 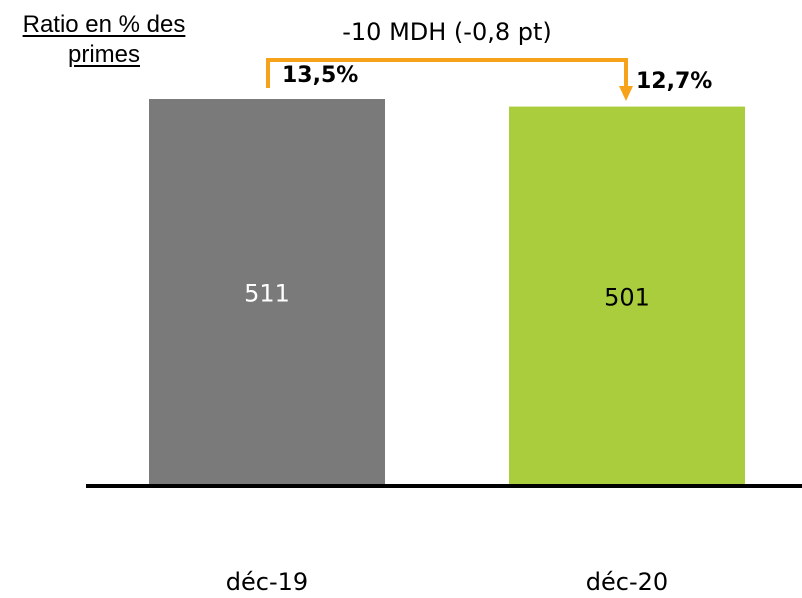 I want to click on variation-arrow, so click(x=449, y=79).